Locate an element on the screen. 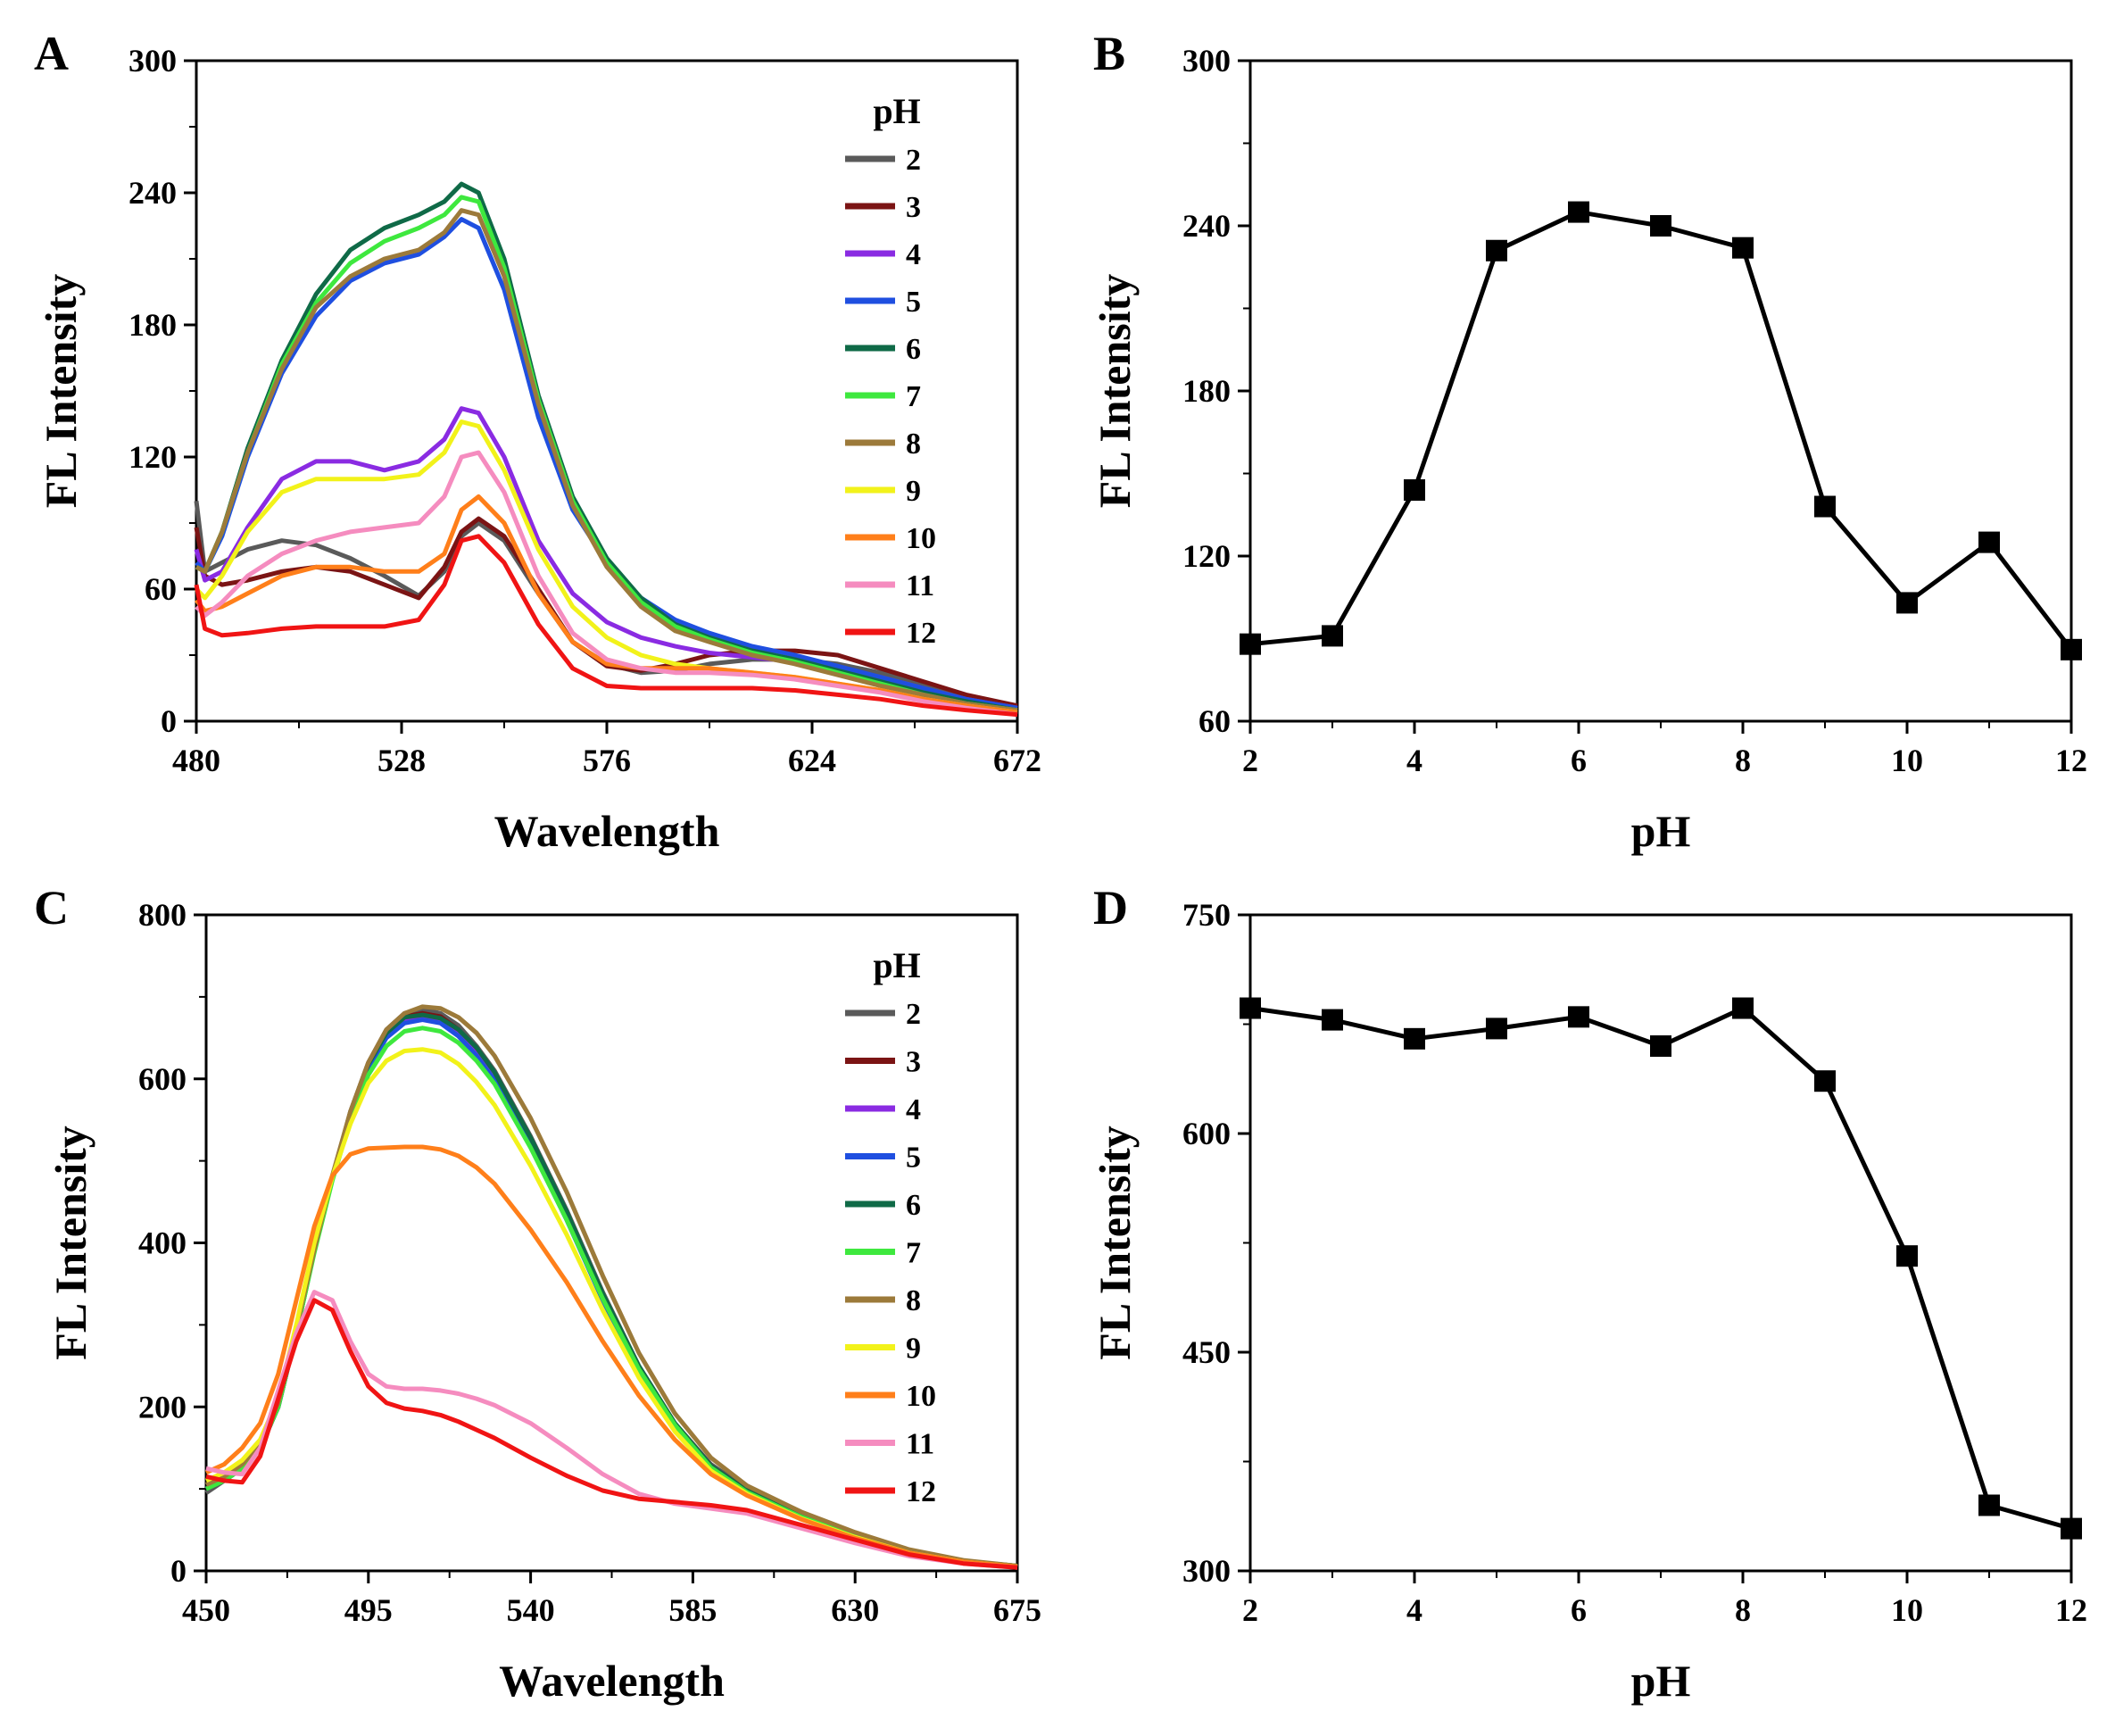 Image resolution: width=2115 pixels, height=1736 pixels. panel-label: C is located at coordinates (51, 907).